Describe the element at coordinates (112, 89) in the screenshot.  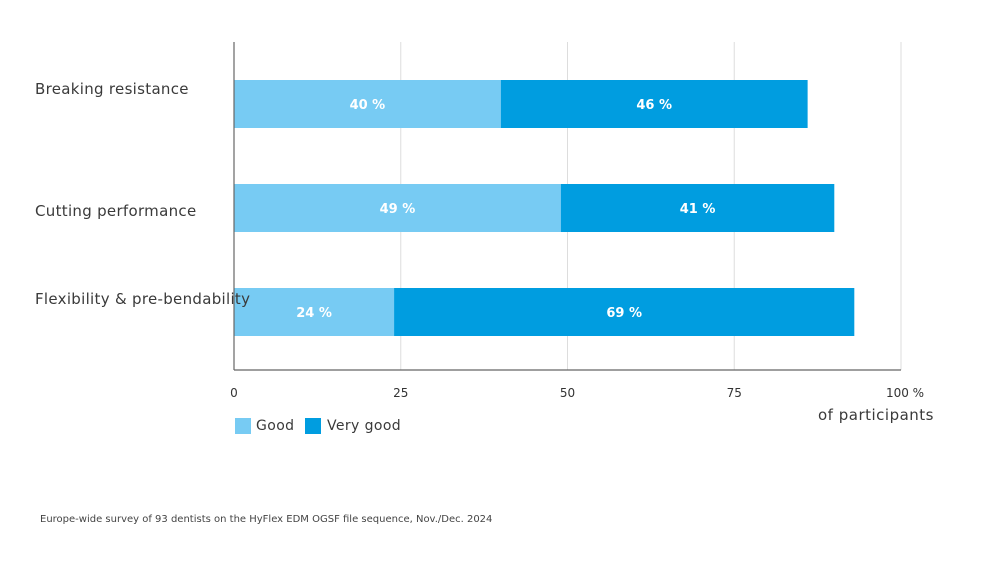
I see `category-label: Breaking resistance` at that location.